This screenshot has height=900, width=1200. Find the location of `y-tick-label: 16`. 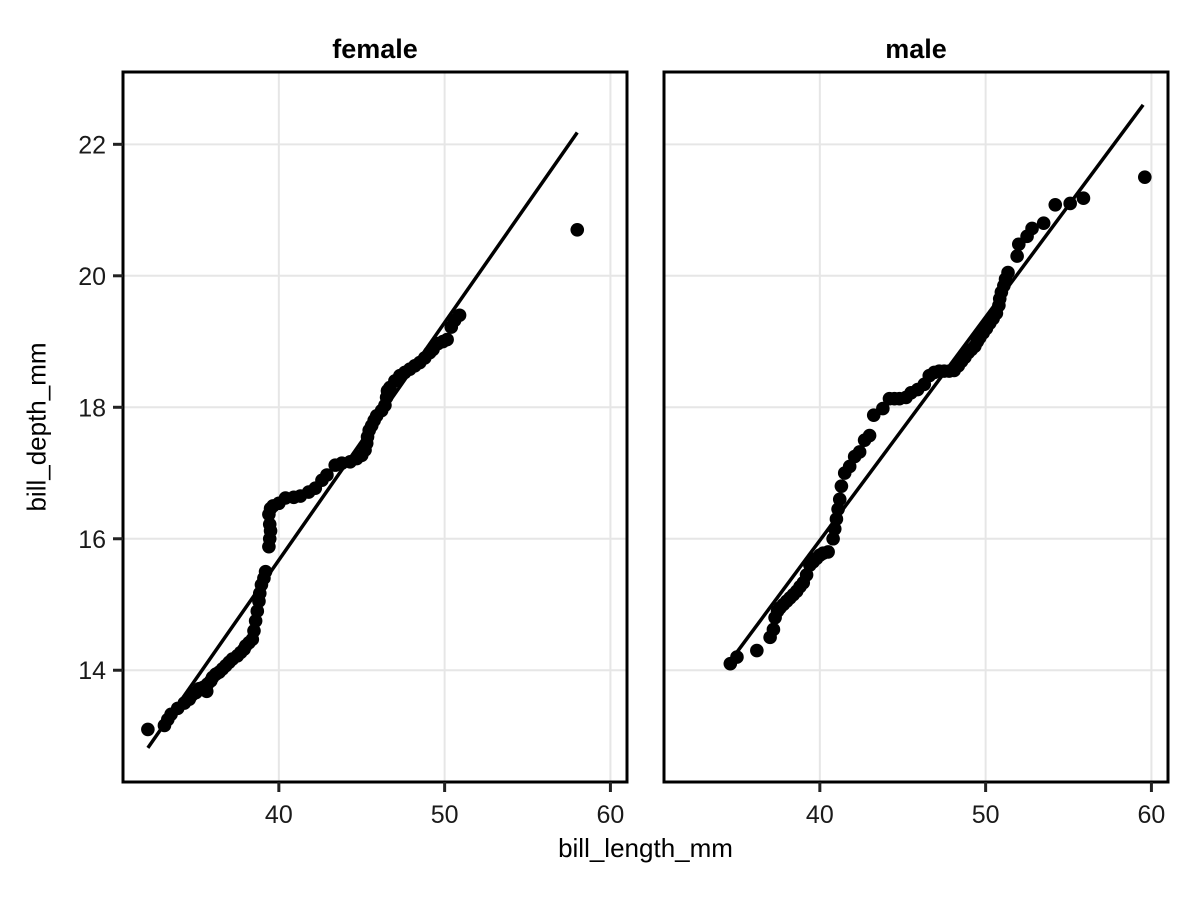

y-tick-label: 16 is located at coordinates (92, 540).